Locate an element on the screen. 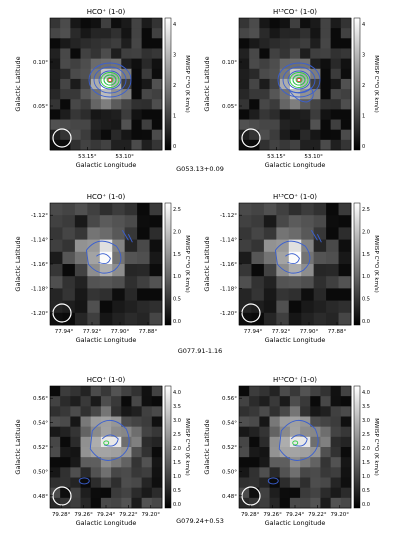  x-tick-label: 79.20° is located at coordinates (340, 515).